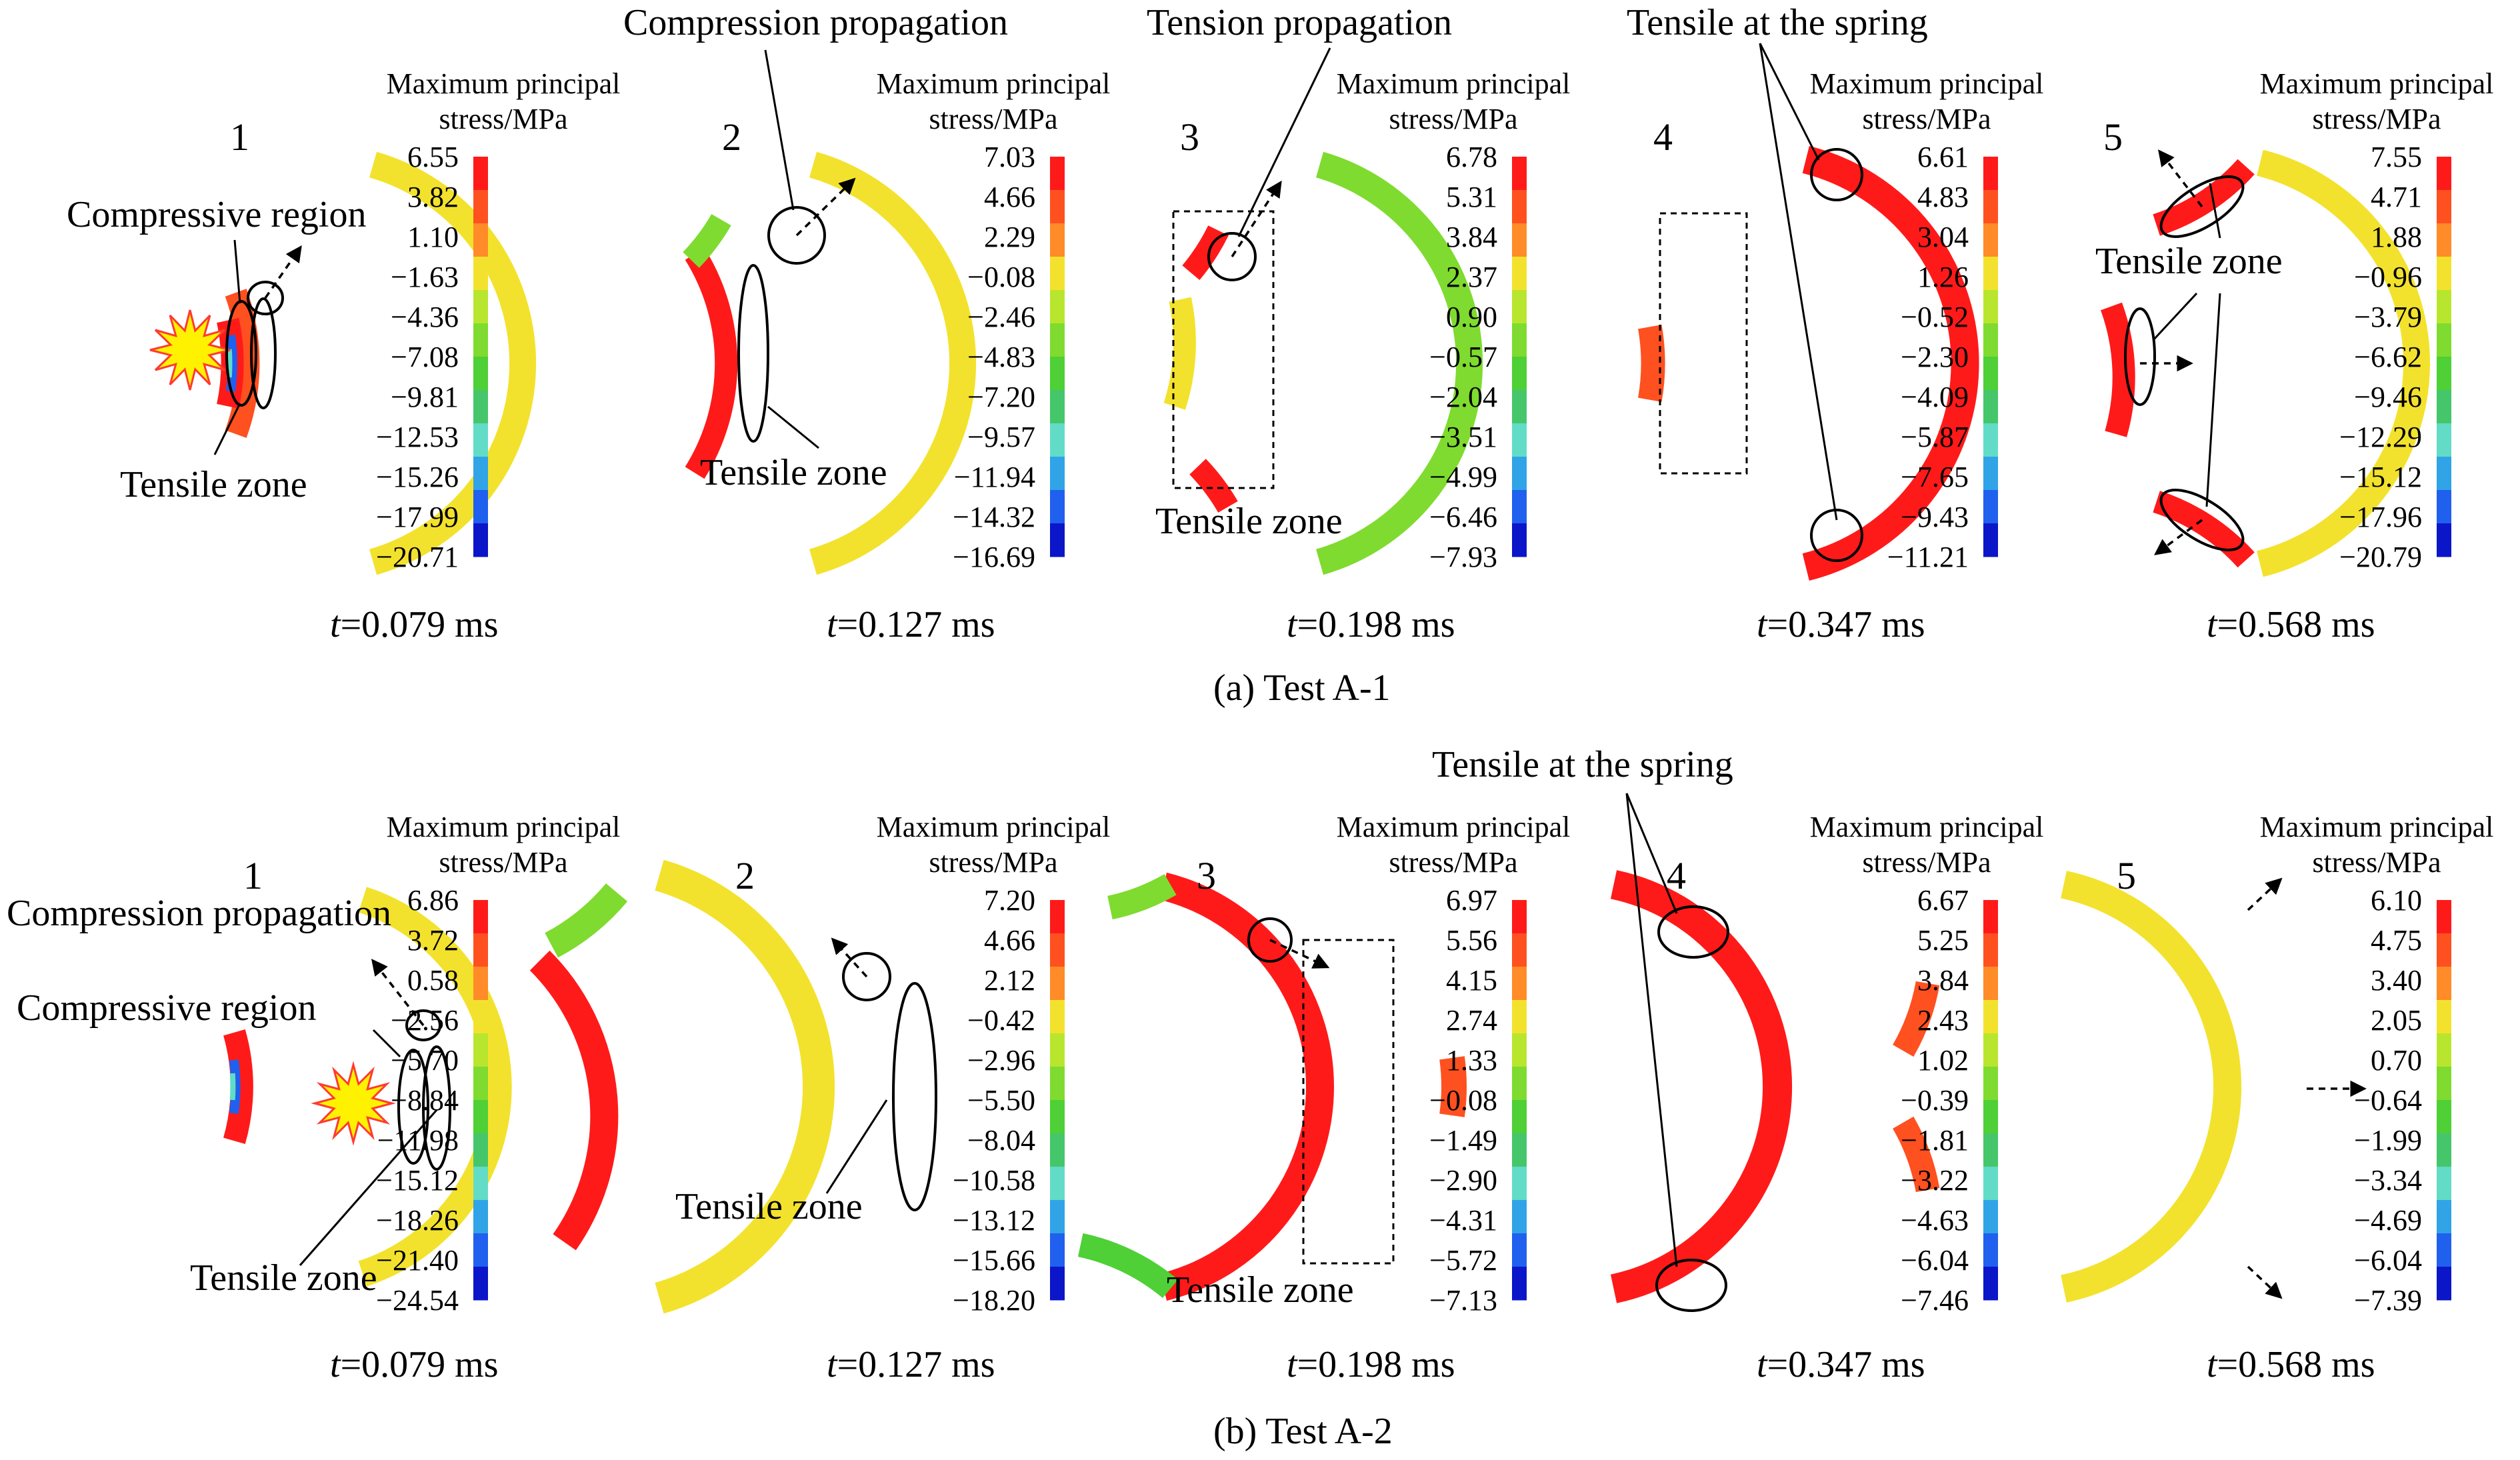  Describe the element at coordinates (2396, 1060) in the screenshot. I see `colorbar-tick-label: 0.70` at that location.